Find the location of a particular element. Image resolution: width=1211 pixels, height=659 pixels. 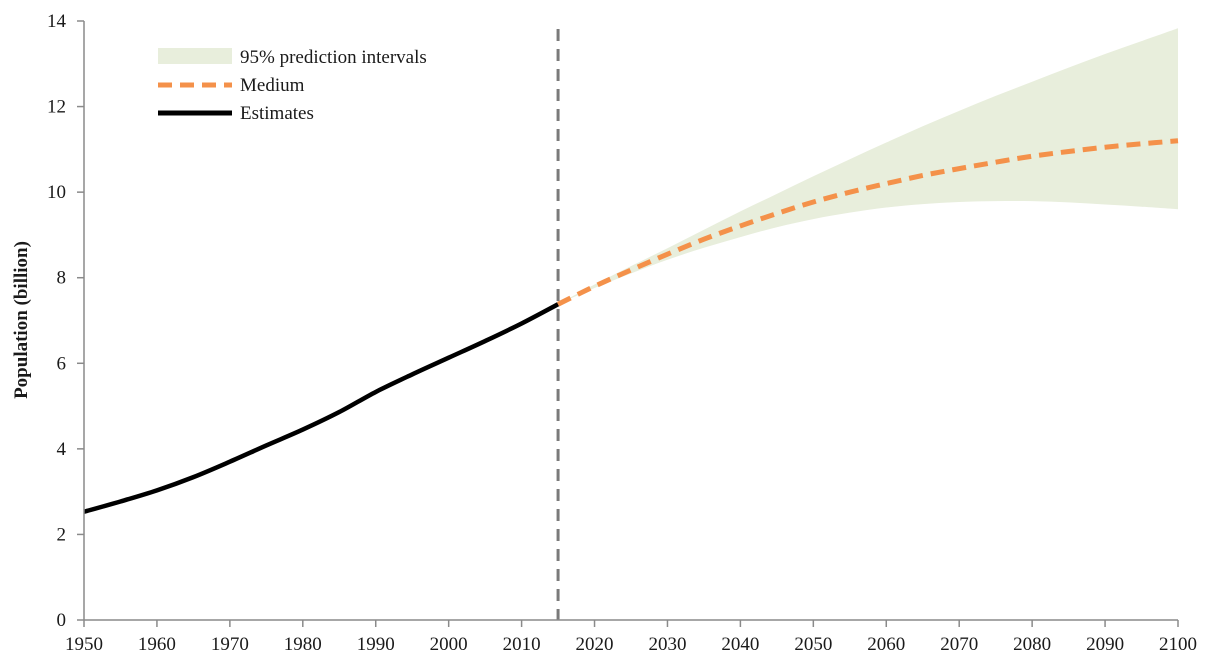

x-tick-label: 2000 is located at coordinates (449, 644).